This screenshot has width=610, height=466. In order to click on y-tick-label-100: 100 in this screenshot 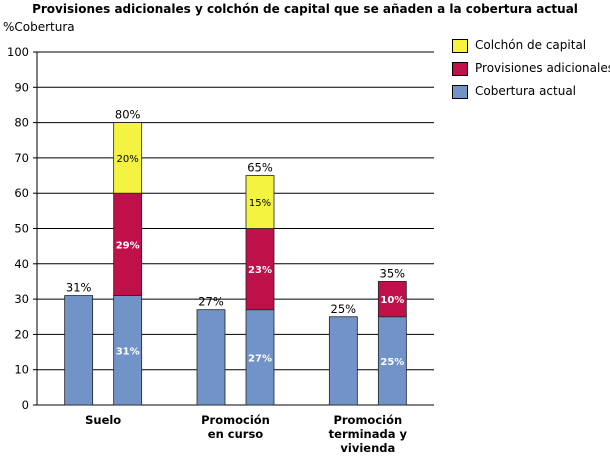, I will do `click(18, 52)`.